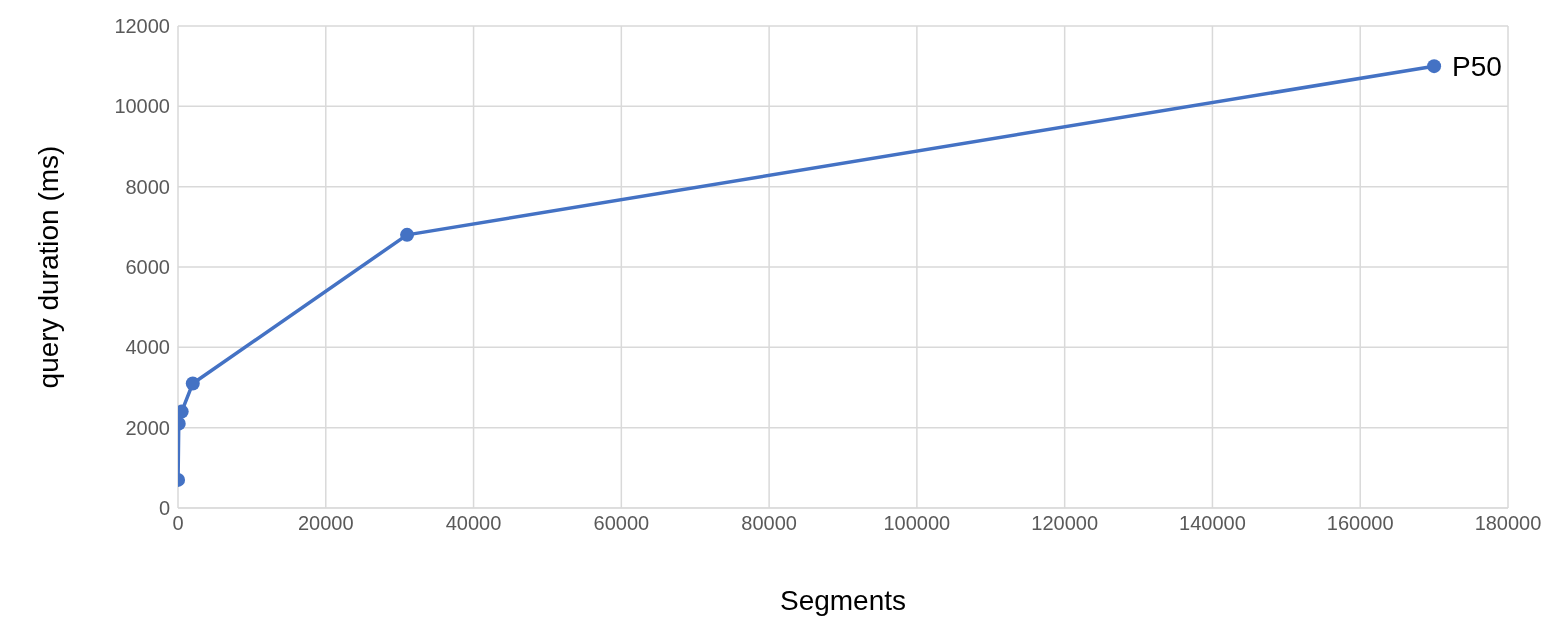 The image size is (1566, 637). Describe the element at coordinates (147, 267) in the screenshot. I see `y-tick-label: 6000` at that location.